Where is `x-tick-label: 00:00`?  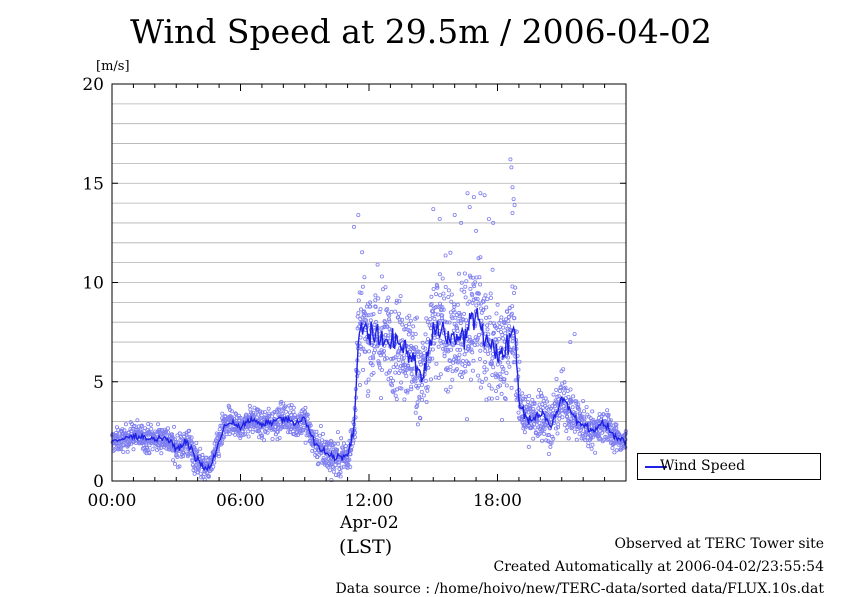
x-tick-label: 00:00 is located at coordinates (112, 501).